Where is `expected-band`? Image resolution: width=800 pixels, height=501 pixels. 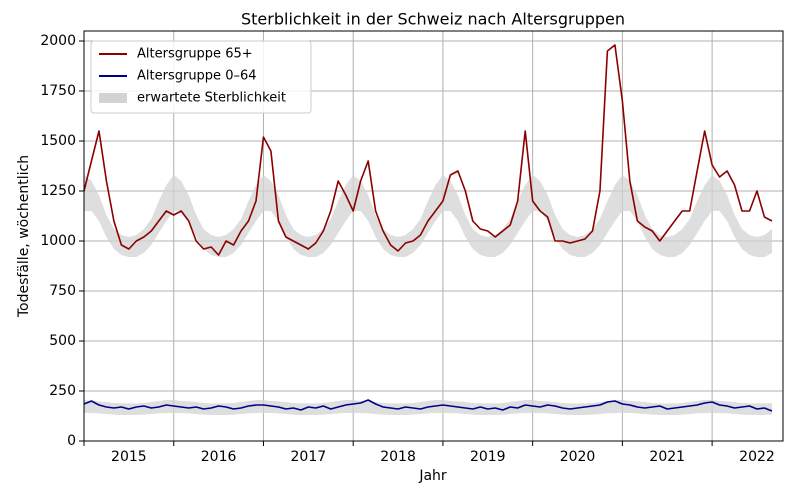
expected-band is located at coordinates (428, 216).